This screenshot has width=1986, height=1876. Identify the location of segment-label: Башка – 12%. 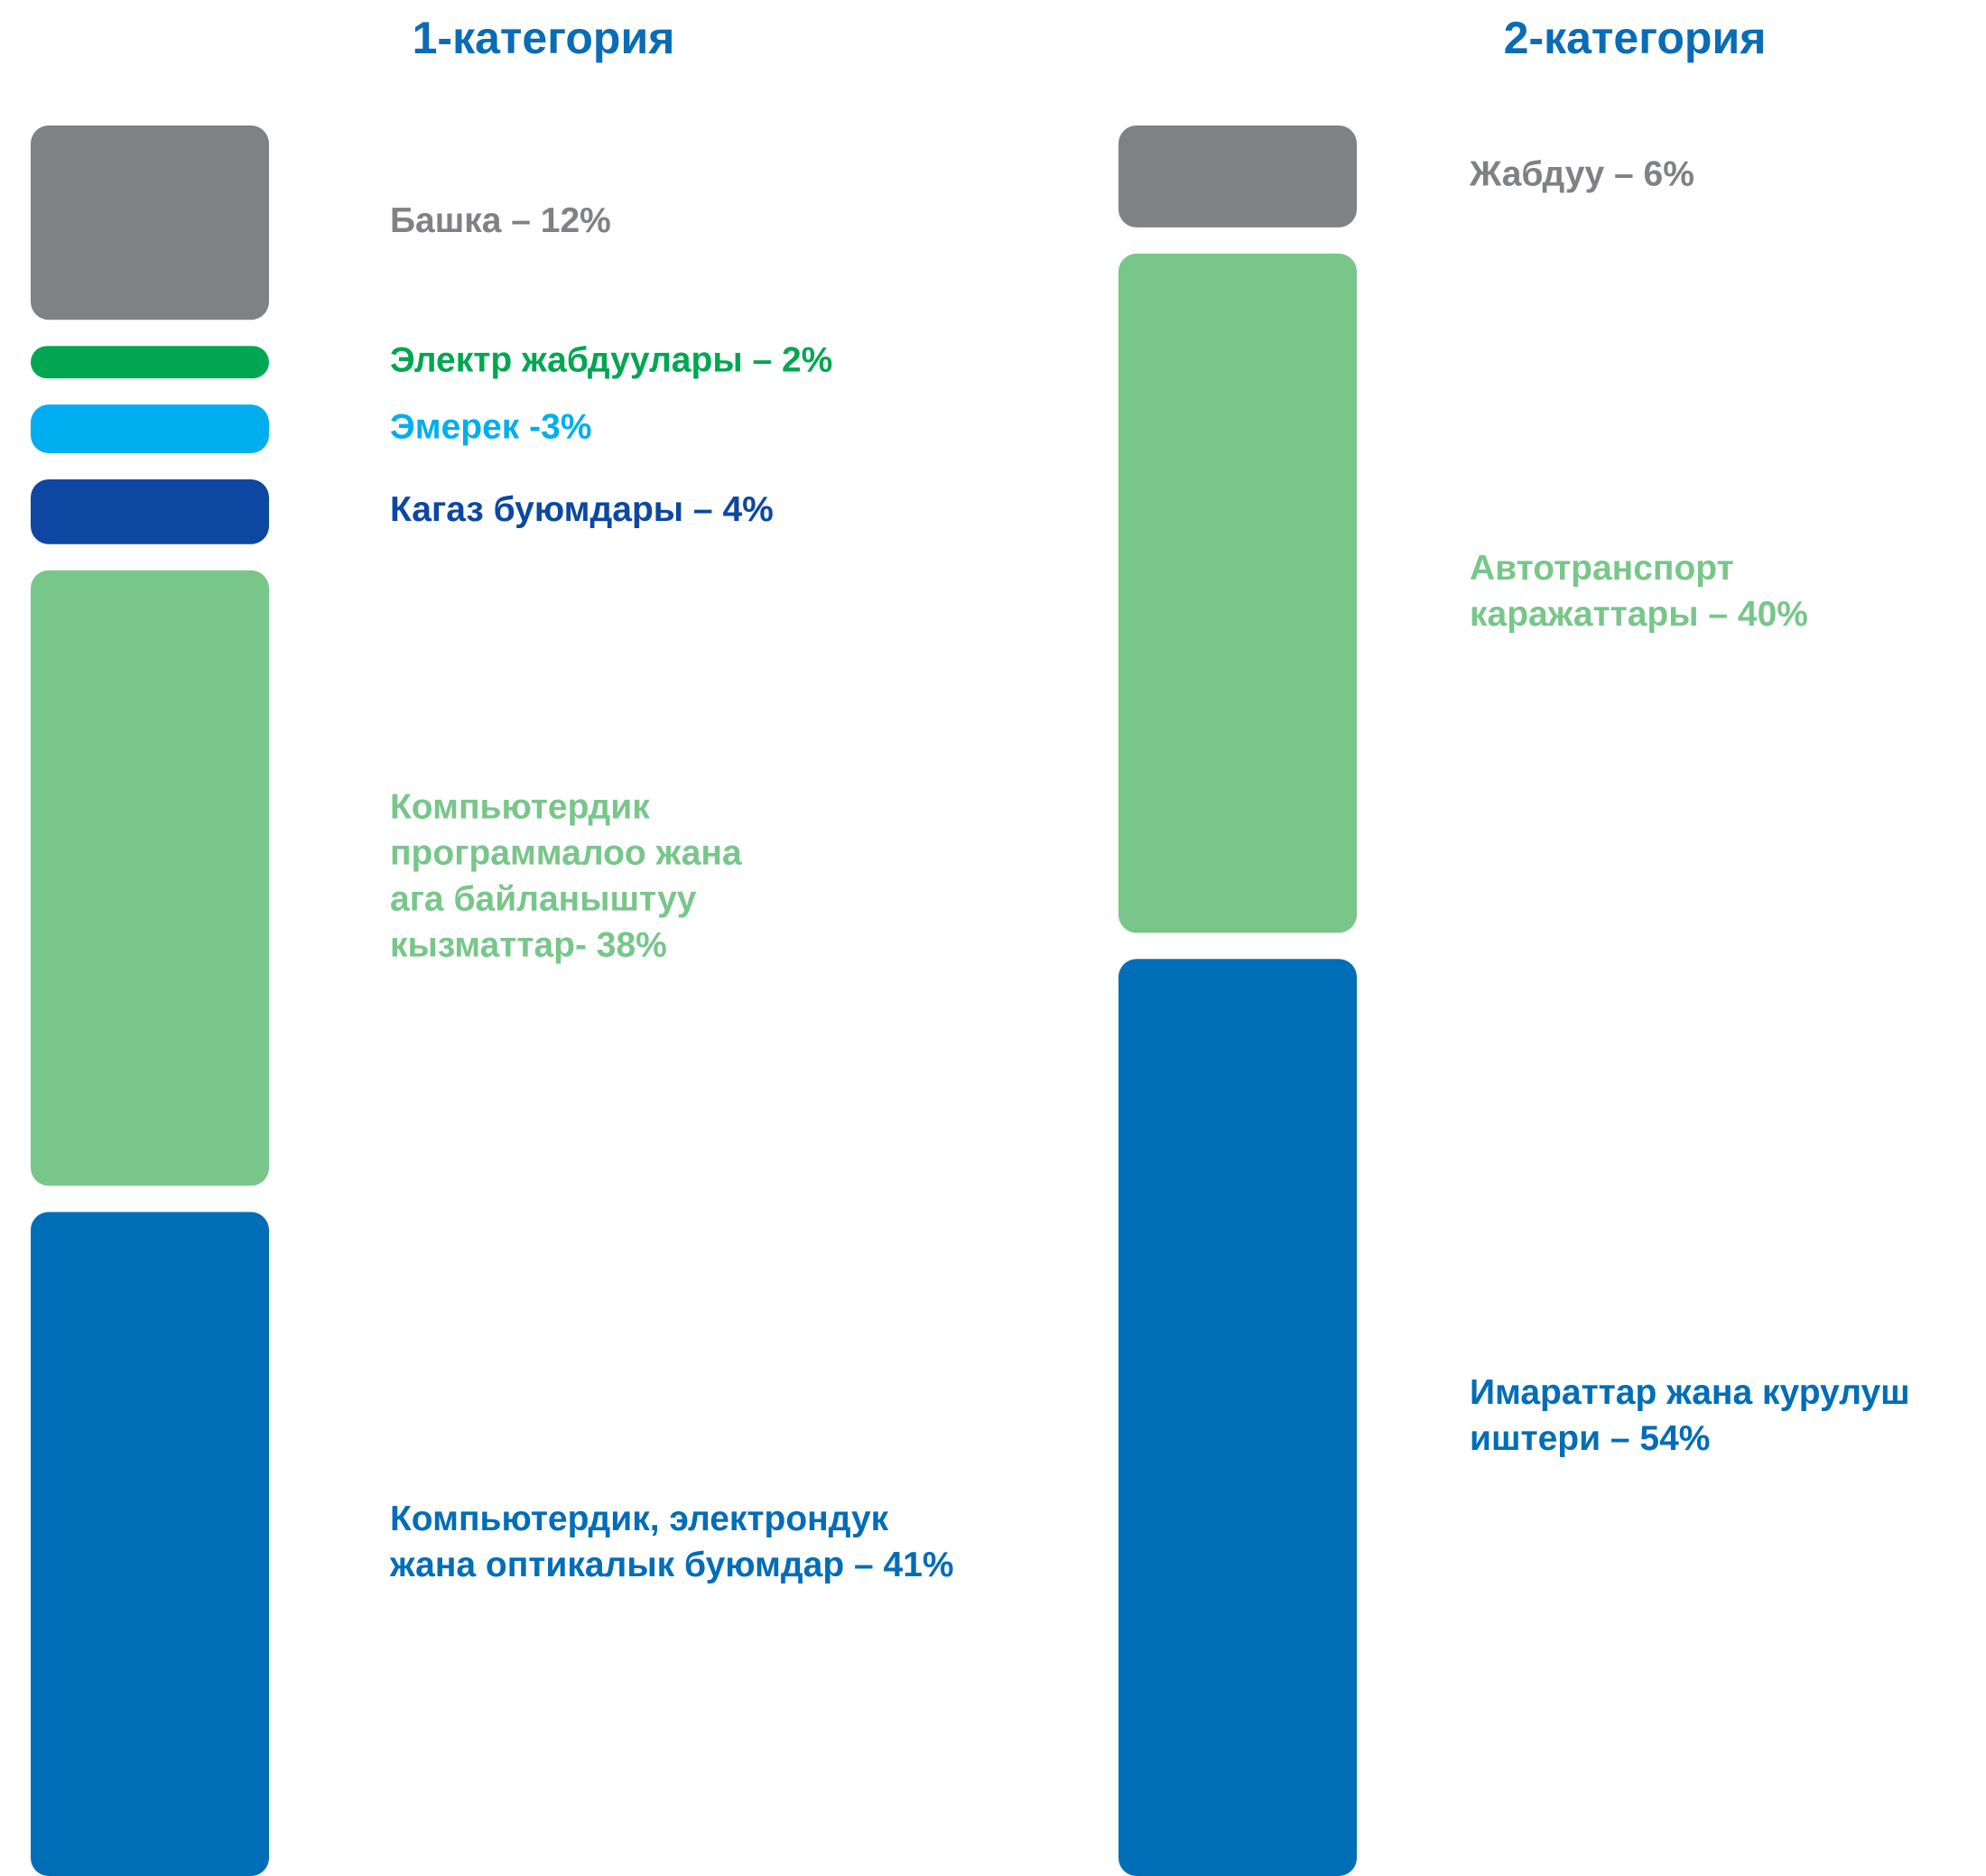
(500, 221).